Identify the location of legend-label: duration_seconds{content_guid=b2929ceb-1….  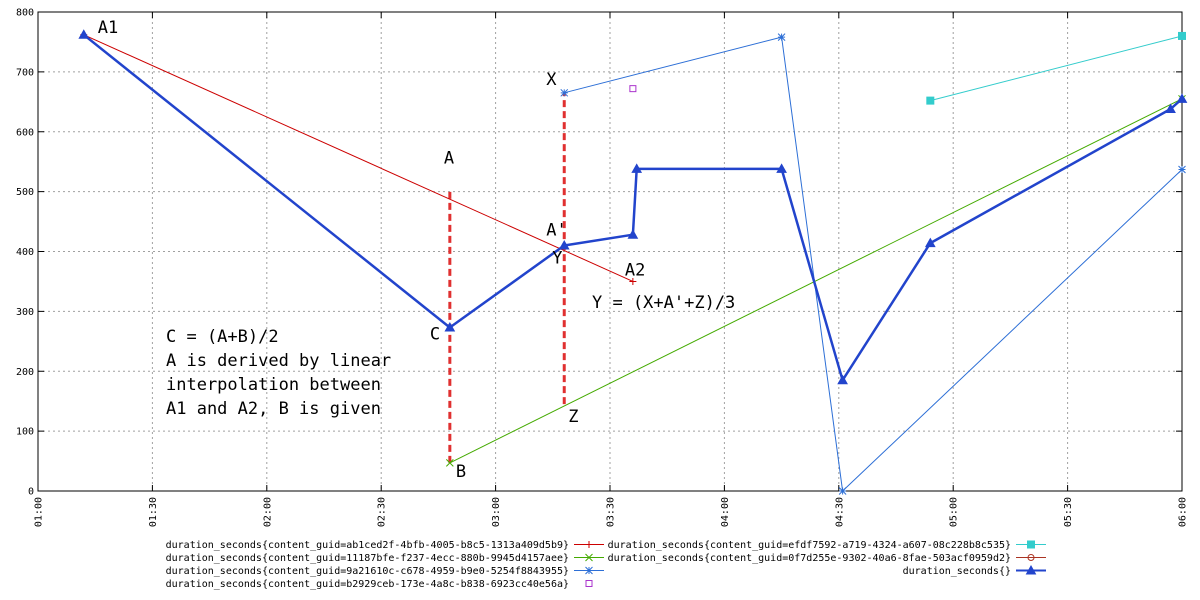
(367, 584).